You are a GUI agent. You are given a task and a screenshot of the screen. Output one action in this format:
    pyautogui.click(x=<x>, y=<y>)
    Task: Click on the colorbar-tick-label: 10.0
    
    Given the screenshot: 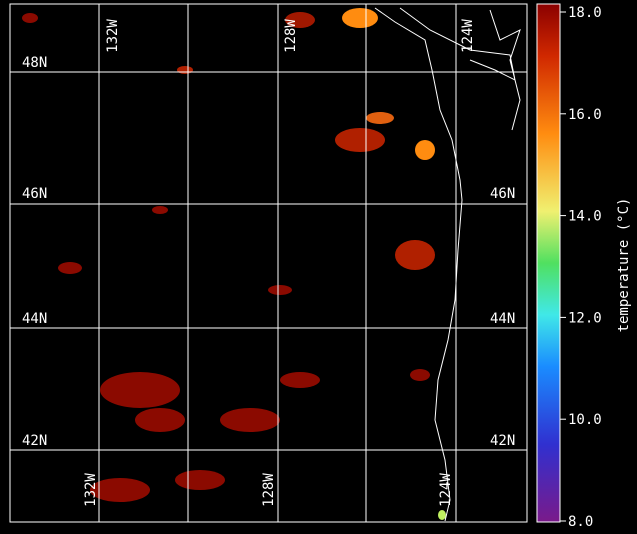 What is the action you would take?
    pyautogui.click(x=585, y=420)
    